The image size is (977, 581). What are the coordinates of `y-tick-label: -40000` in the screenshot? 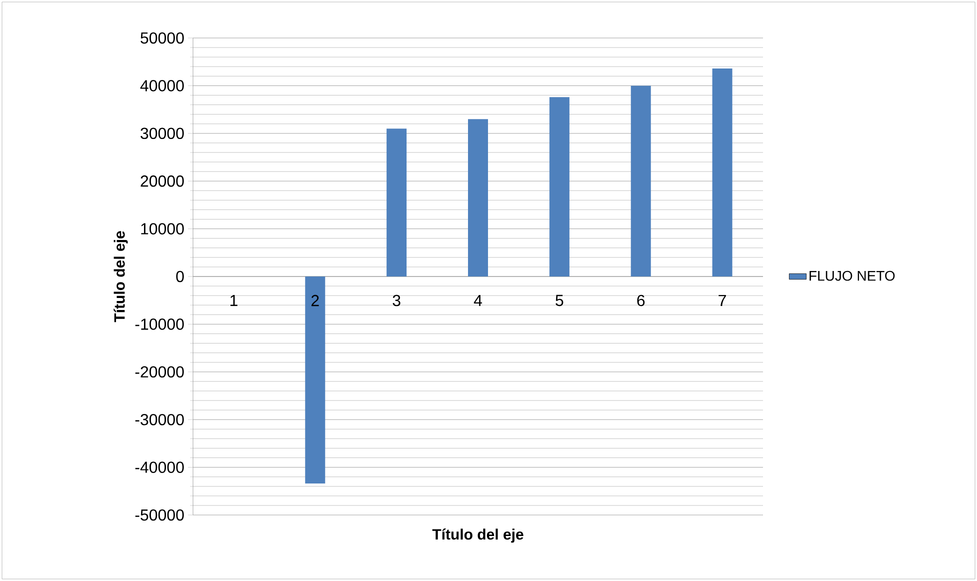 It's located at (159, 467).